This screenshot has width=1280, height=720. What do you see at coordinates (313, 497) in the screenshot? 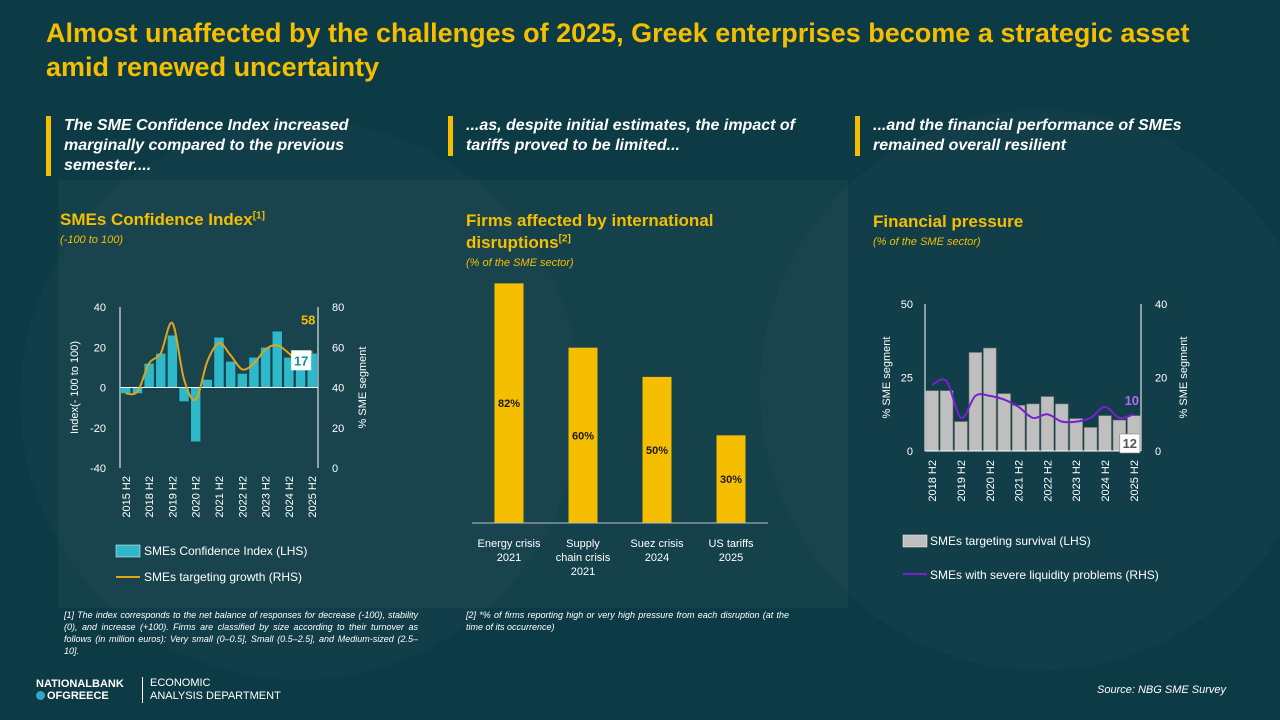
I see `chart1-xtick: 2025 H2` at bounding box center [313, 497].